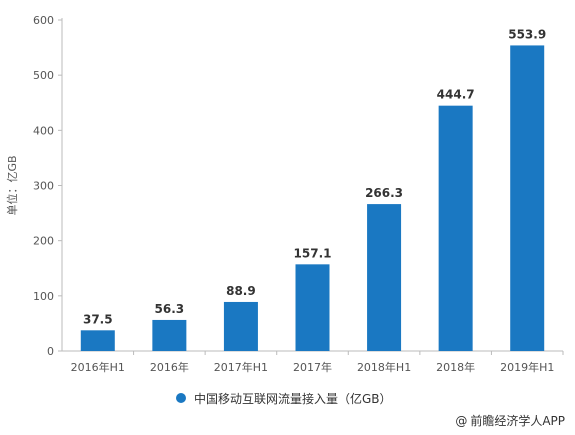 The width and height of the screenshot is (575, 435). Describe the element at coordinates (527, 367) in the screenshot. I see `x-tick-label: 2019年H1` at that location.